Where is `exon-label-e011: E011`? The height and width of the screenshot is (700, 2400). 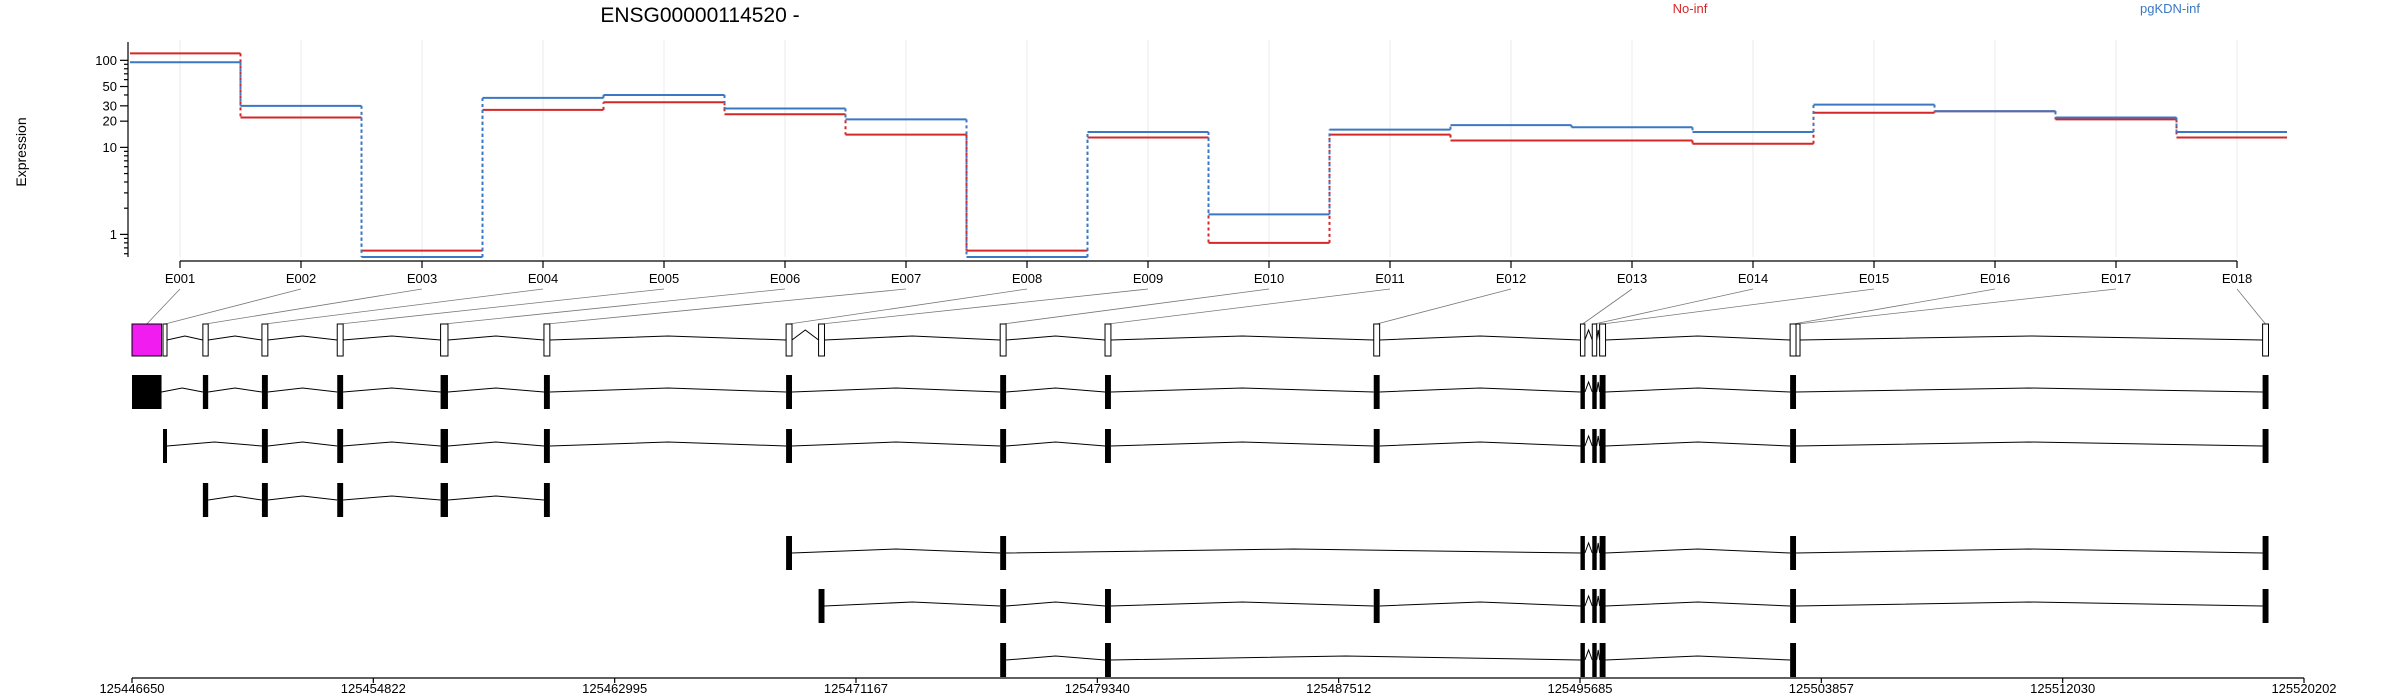
exon-label-e011: E011 is located at coordinates (1389, 278).